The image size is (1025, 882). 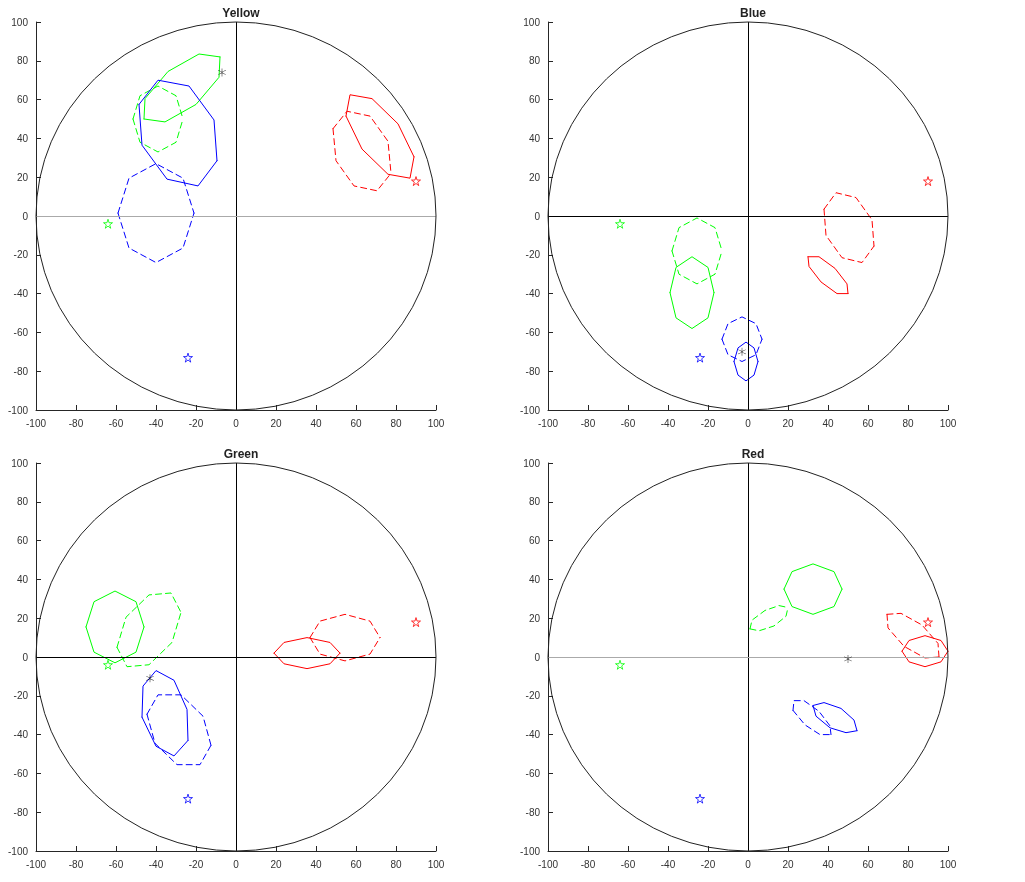 I want to click on chart-title: Yellow, so click(x=241, y=13).